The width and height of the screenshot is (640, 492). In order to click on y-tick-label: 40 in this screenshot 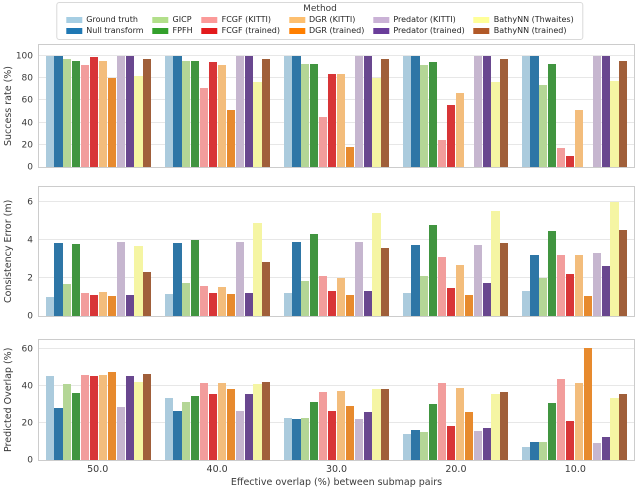, I will do `click(27, 123)`.